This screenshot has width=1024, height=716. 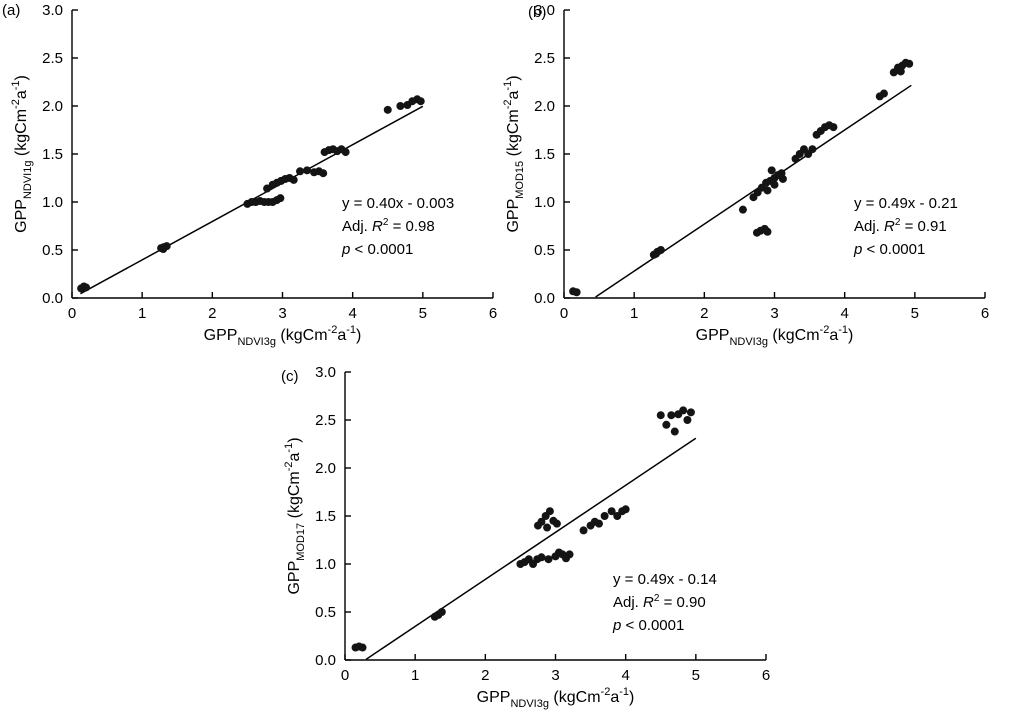 I want to click on fit-equation: y = 0.49x - 0.21, so click(x=906, y=203).